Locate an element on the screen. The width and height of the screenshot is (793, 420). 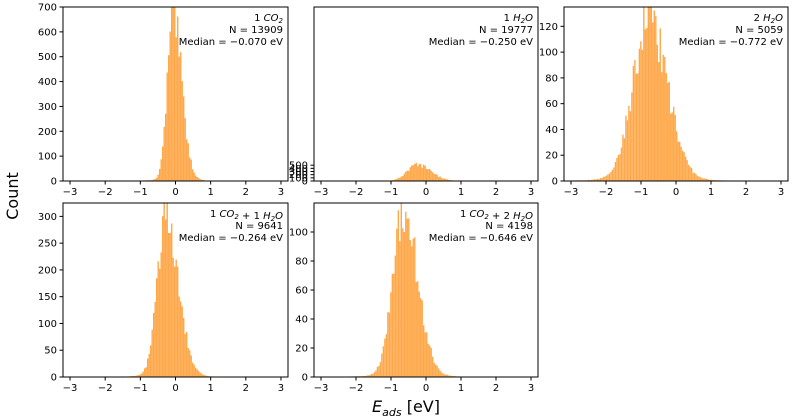
system-label: 1 CO2 is located at coordinates (268, 19).